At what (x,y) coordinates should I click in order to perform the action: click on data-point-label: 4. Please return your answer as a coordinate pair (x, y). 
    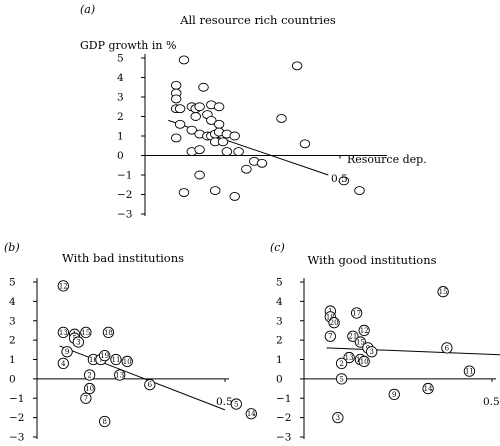
    Looking at the image, I should click on (63, 364).